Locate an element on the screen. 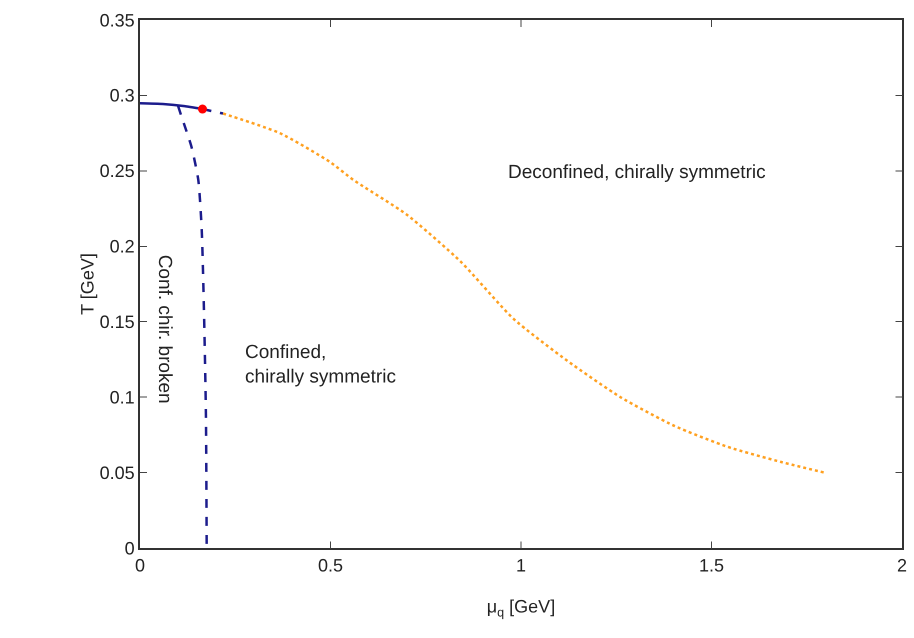  y-axis-title: T [GeV] is located at coordinates (88, 284).